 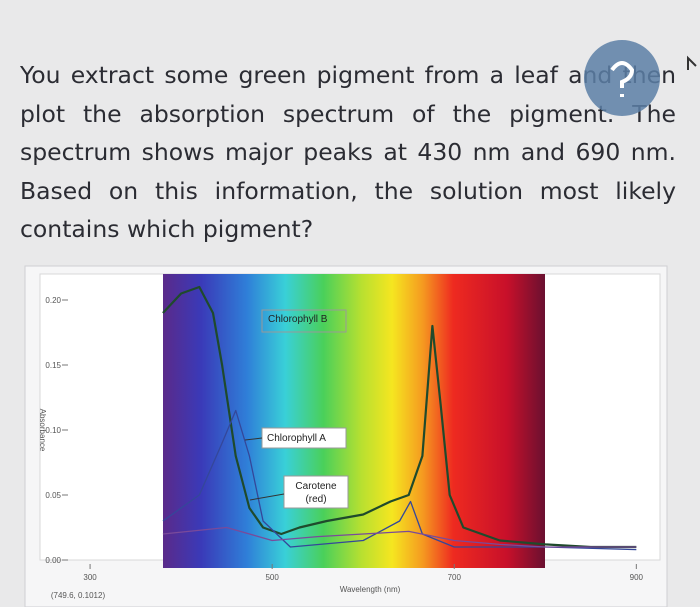 I want to click on x-tick-label: 500, so click(x=272, y=577).